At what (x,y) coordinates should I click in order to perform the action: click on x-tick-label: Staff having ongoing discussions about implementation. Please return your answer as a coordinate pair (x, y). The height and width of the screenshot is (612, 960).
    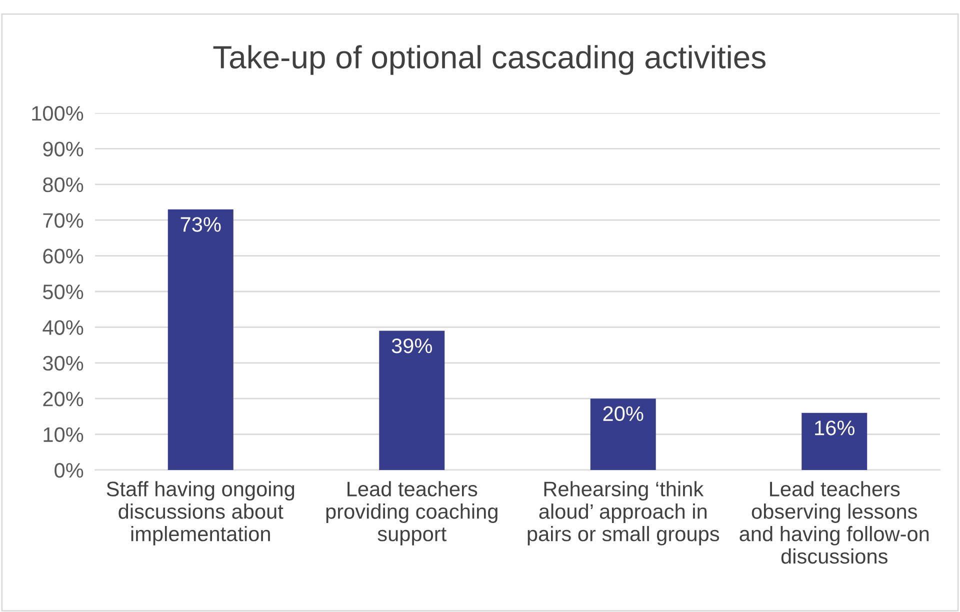
    Looking at the image, I should click on (200, 513).